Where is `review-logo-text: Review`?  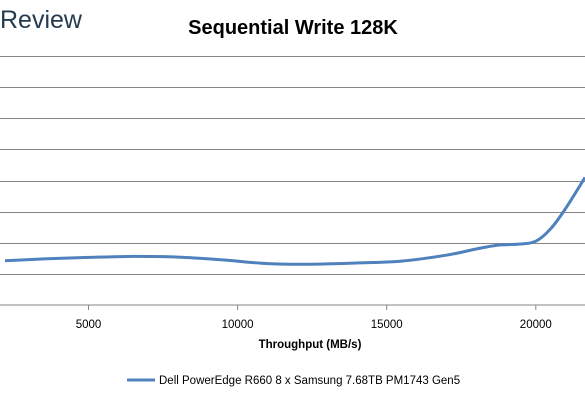 review-logo-text: Review is located at coordinates (41, 20).